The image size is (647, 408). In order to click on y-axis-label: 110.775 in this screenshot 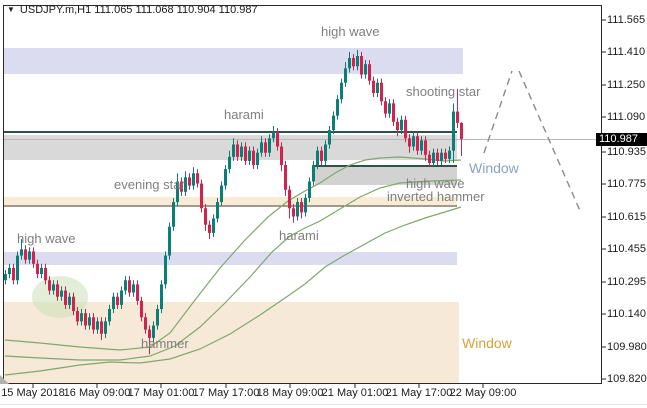, I will do `click(626, 184)`.